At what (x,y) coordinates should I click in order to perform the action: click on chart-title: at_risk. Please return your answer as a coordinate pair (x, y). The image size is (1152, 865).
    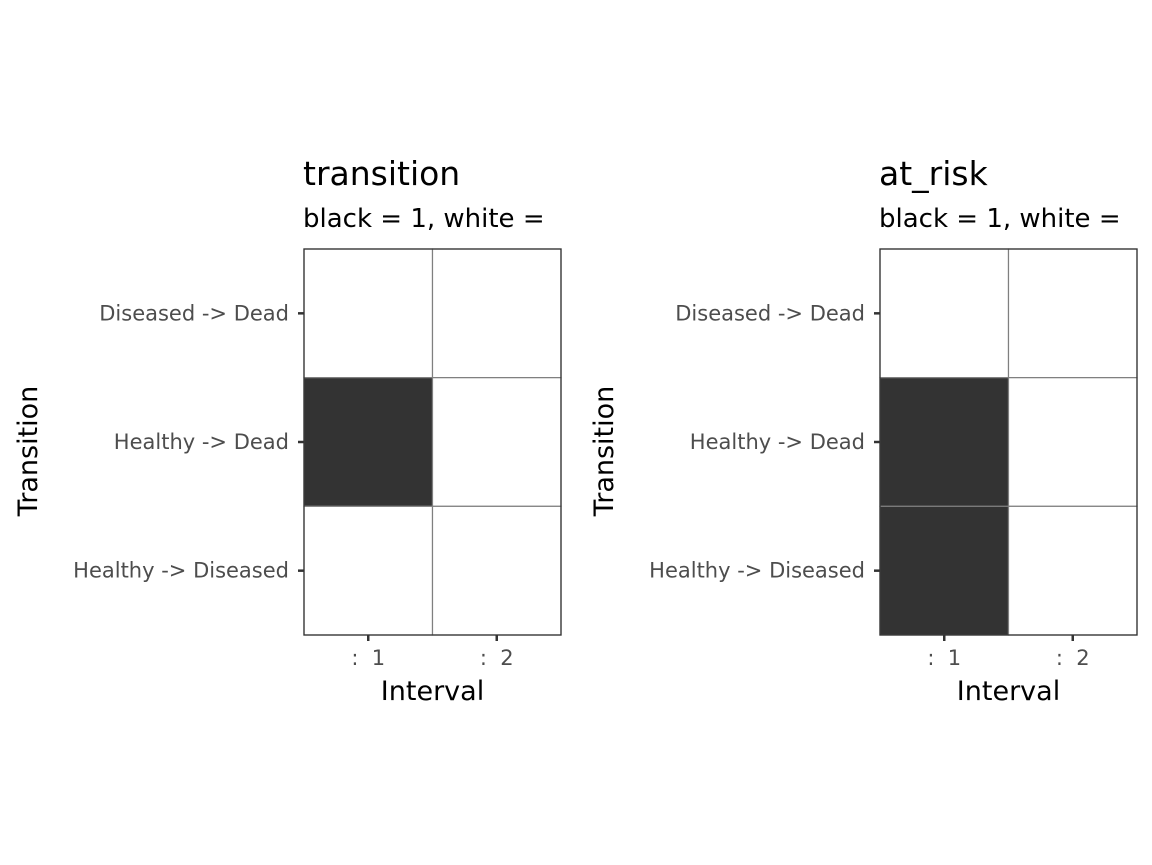
    Looking at the image, I should click on (934, 173).